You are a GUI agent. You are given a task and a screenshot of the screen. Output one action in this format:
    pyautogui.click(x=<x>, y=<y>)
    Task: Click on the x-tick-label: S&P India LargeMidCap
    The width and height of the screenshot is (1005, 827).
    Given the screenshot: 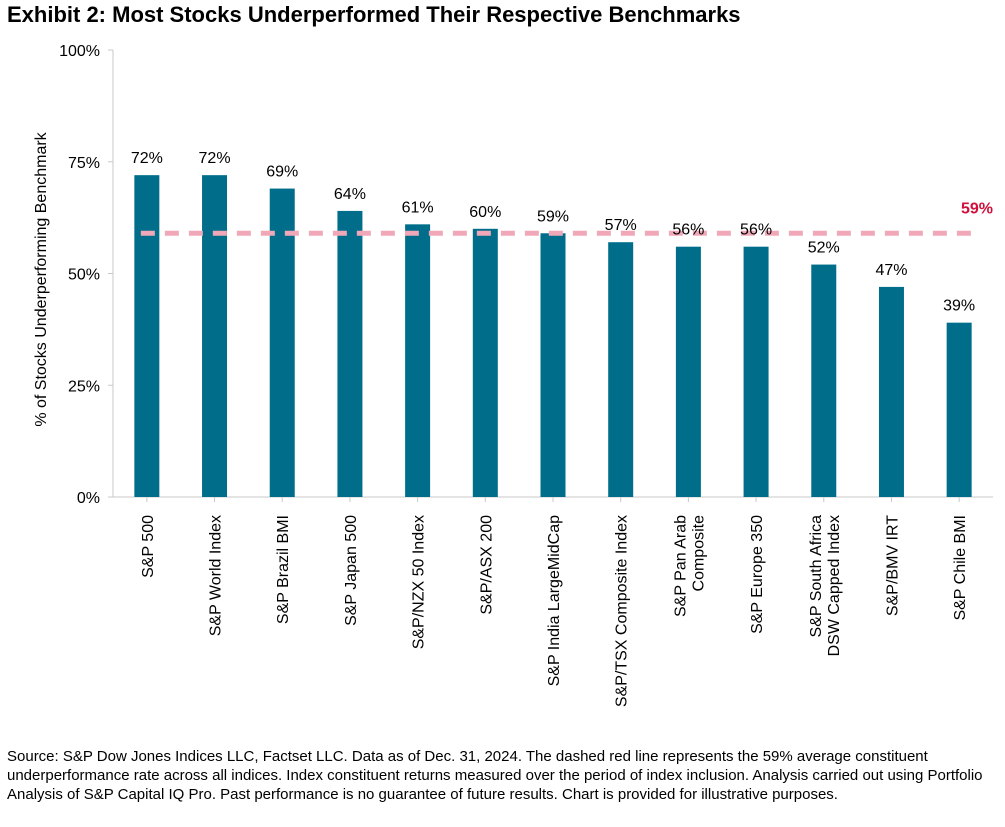 What is the action you would take?
    pyautogui.click(x=554, y=600)
    